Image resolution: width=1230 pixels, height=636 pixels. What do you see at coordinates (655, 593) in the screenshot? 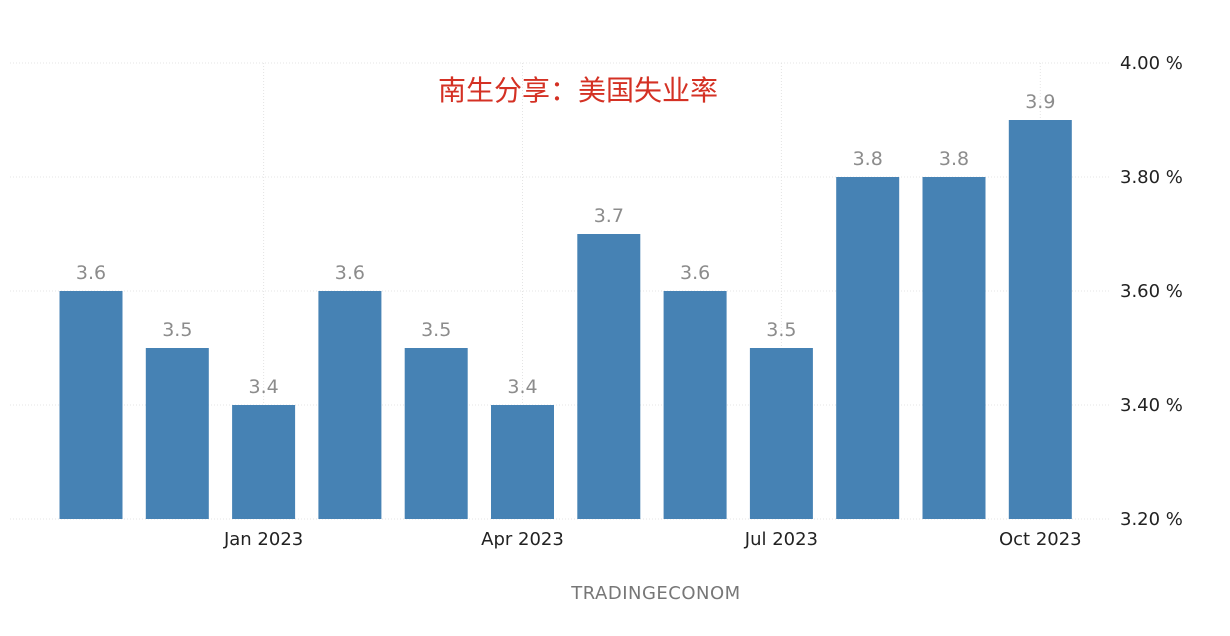
I see `source-watermark: TRADINGECONOM` at bounding box center [655, 593].